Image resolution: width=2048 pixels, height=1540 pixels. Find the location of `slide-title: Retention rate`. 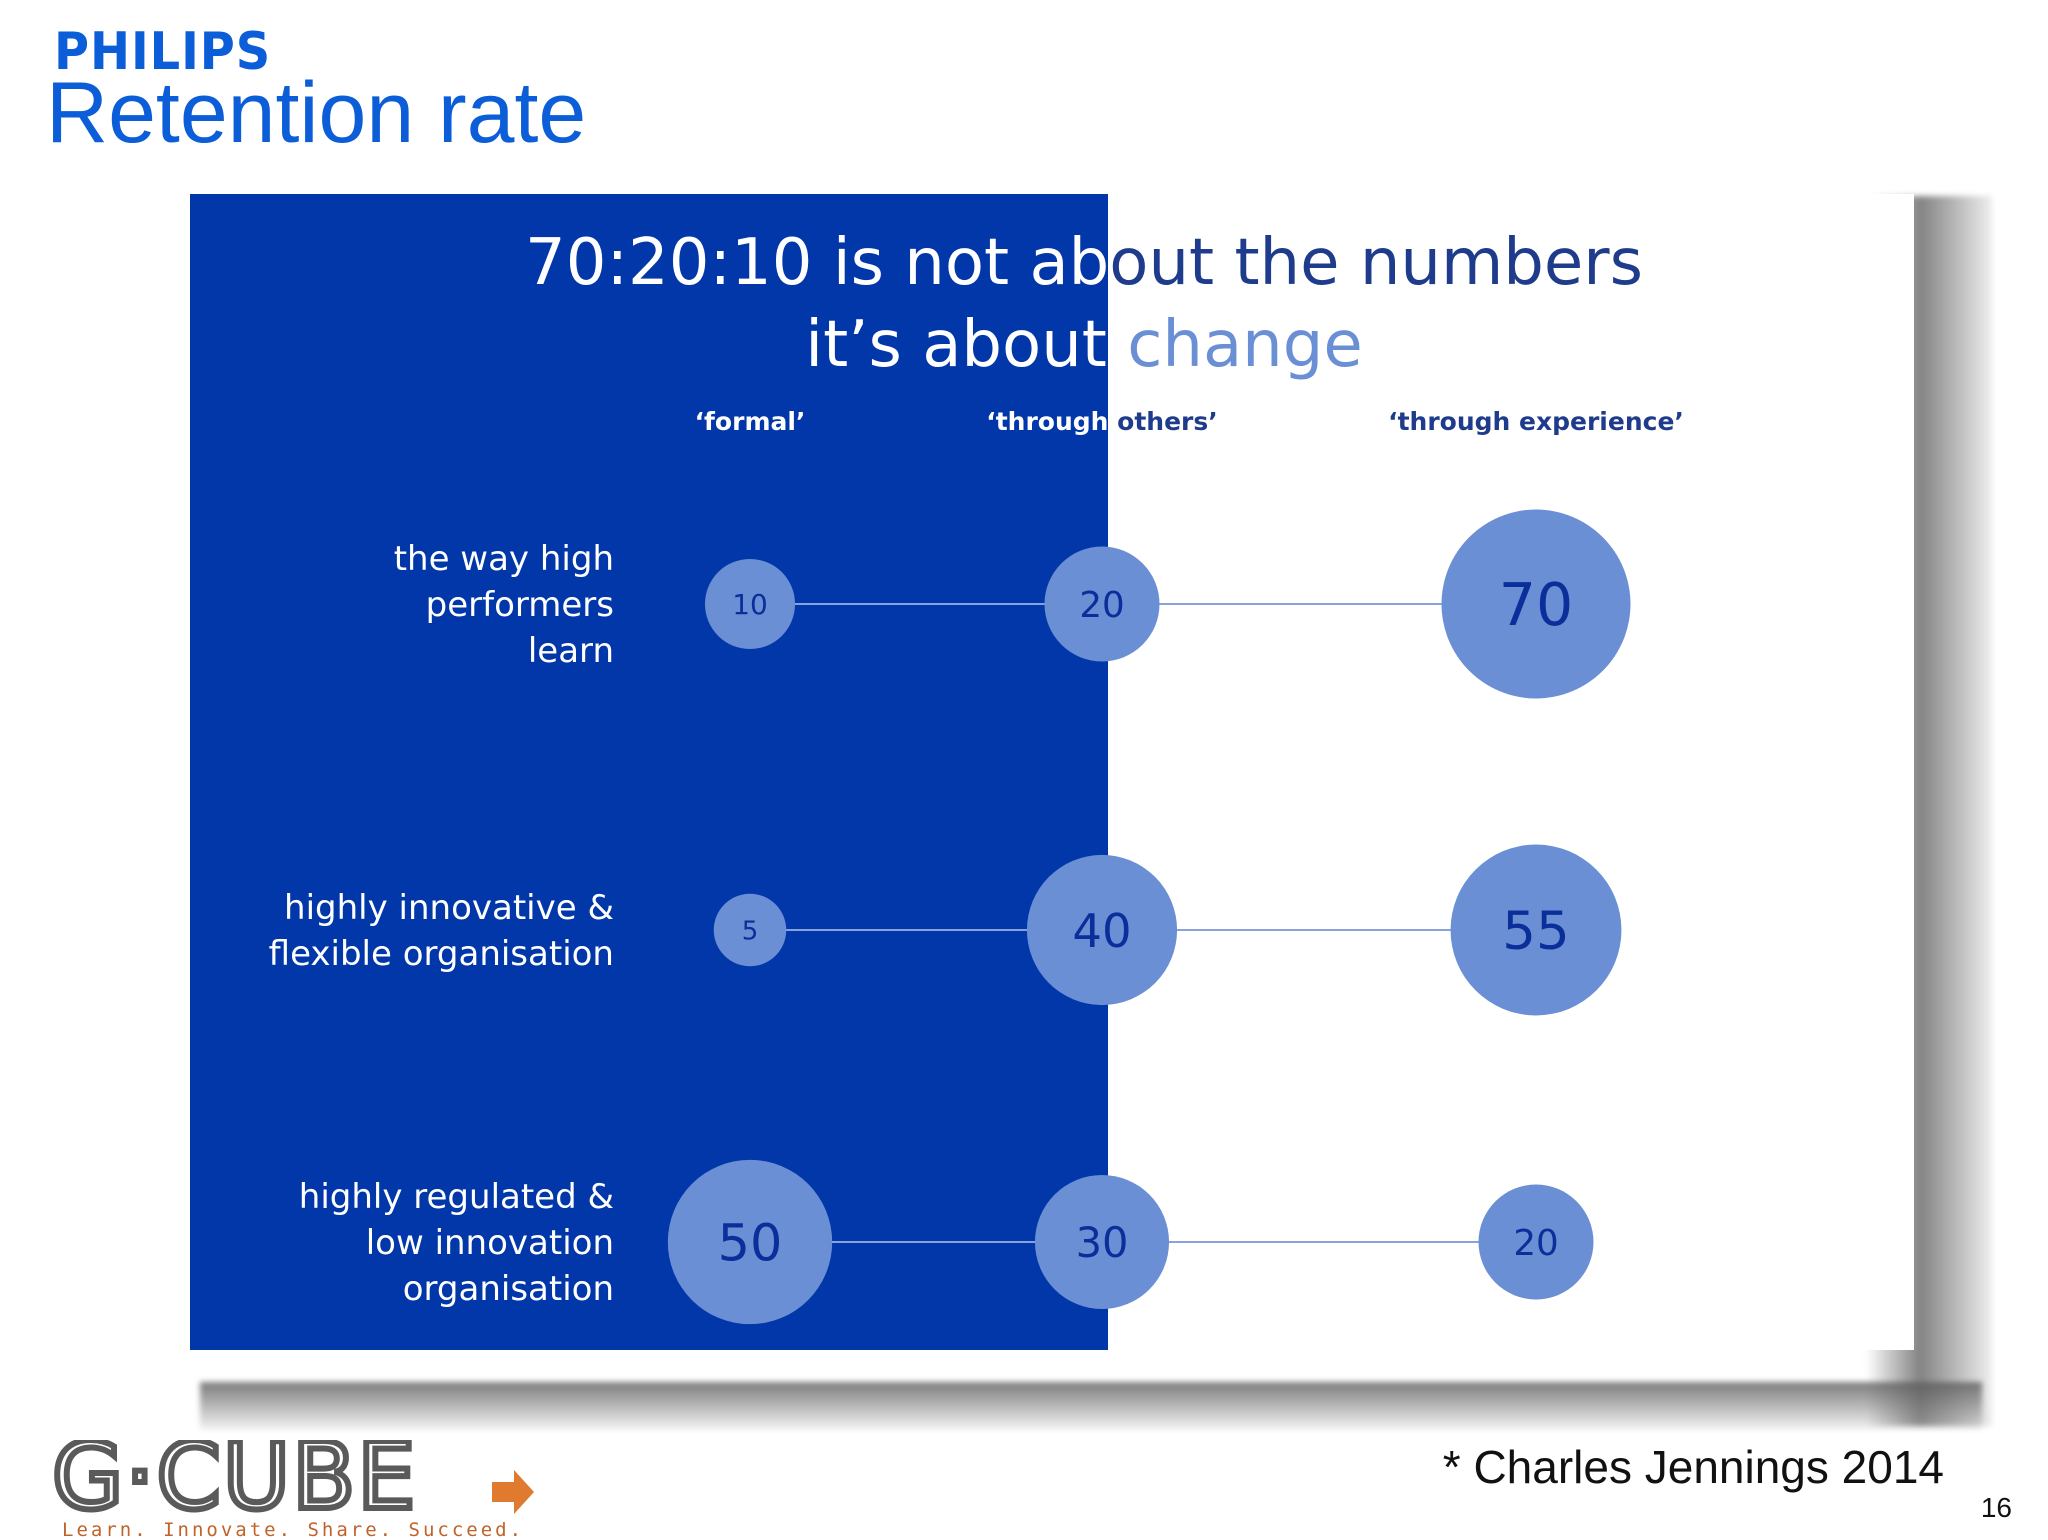

slide-title: Retention rate is located at coordinates (316, 113).